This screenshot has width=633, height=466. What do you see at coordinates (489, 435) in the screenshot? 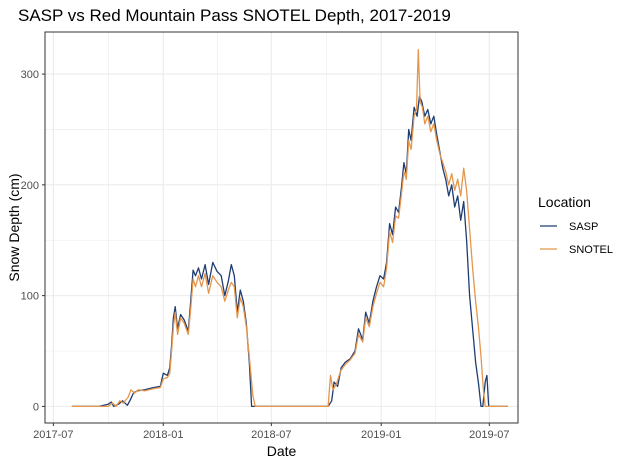
I see `x-tick-label: 2019-07` at bounding box center [489, 435].